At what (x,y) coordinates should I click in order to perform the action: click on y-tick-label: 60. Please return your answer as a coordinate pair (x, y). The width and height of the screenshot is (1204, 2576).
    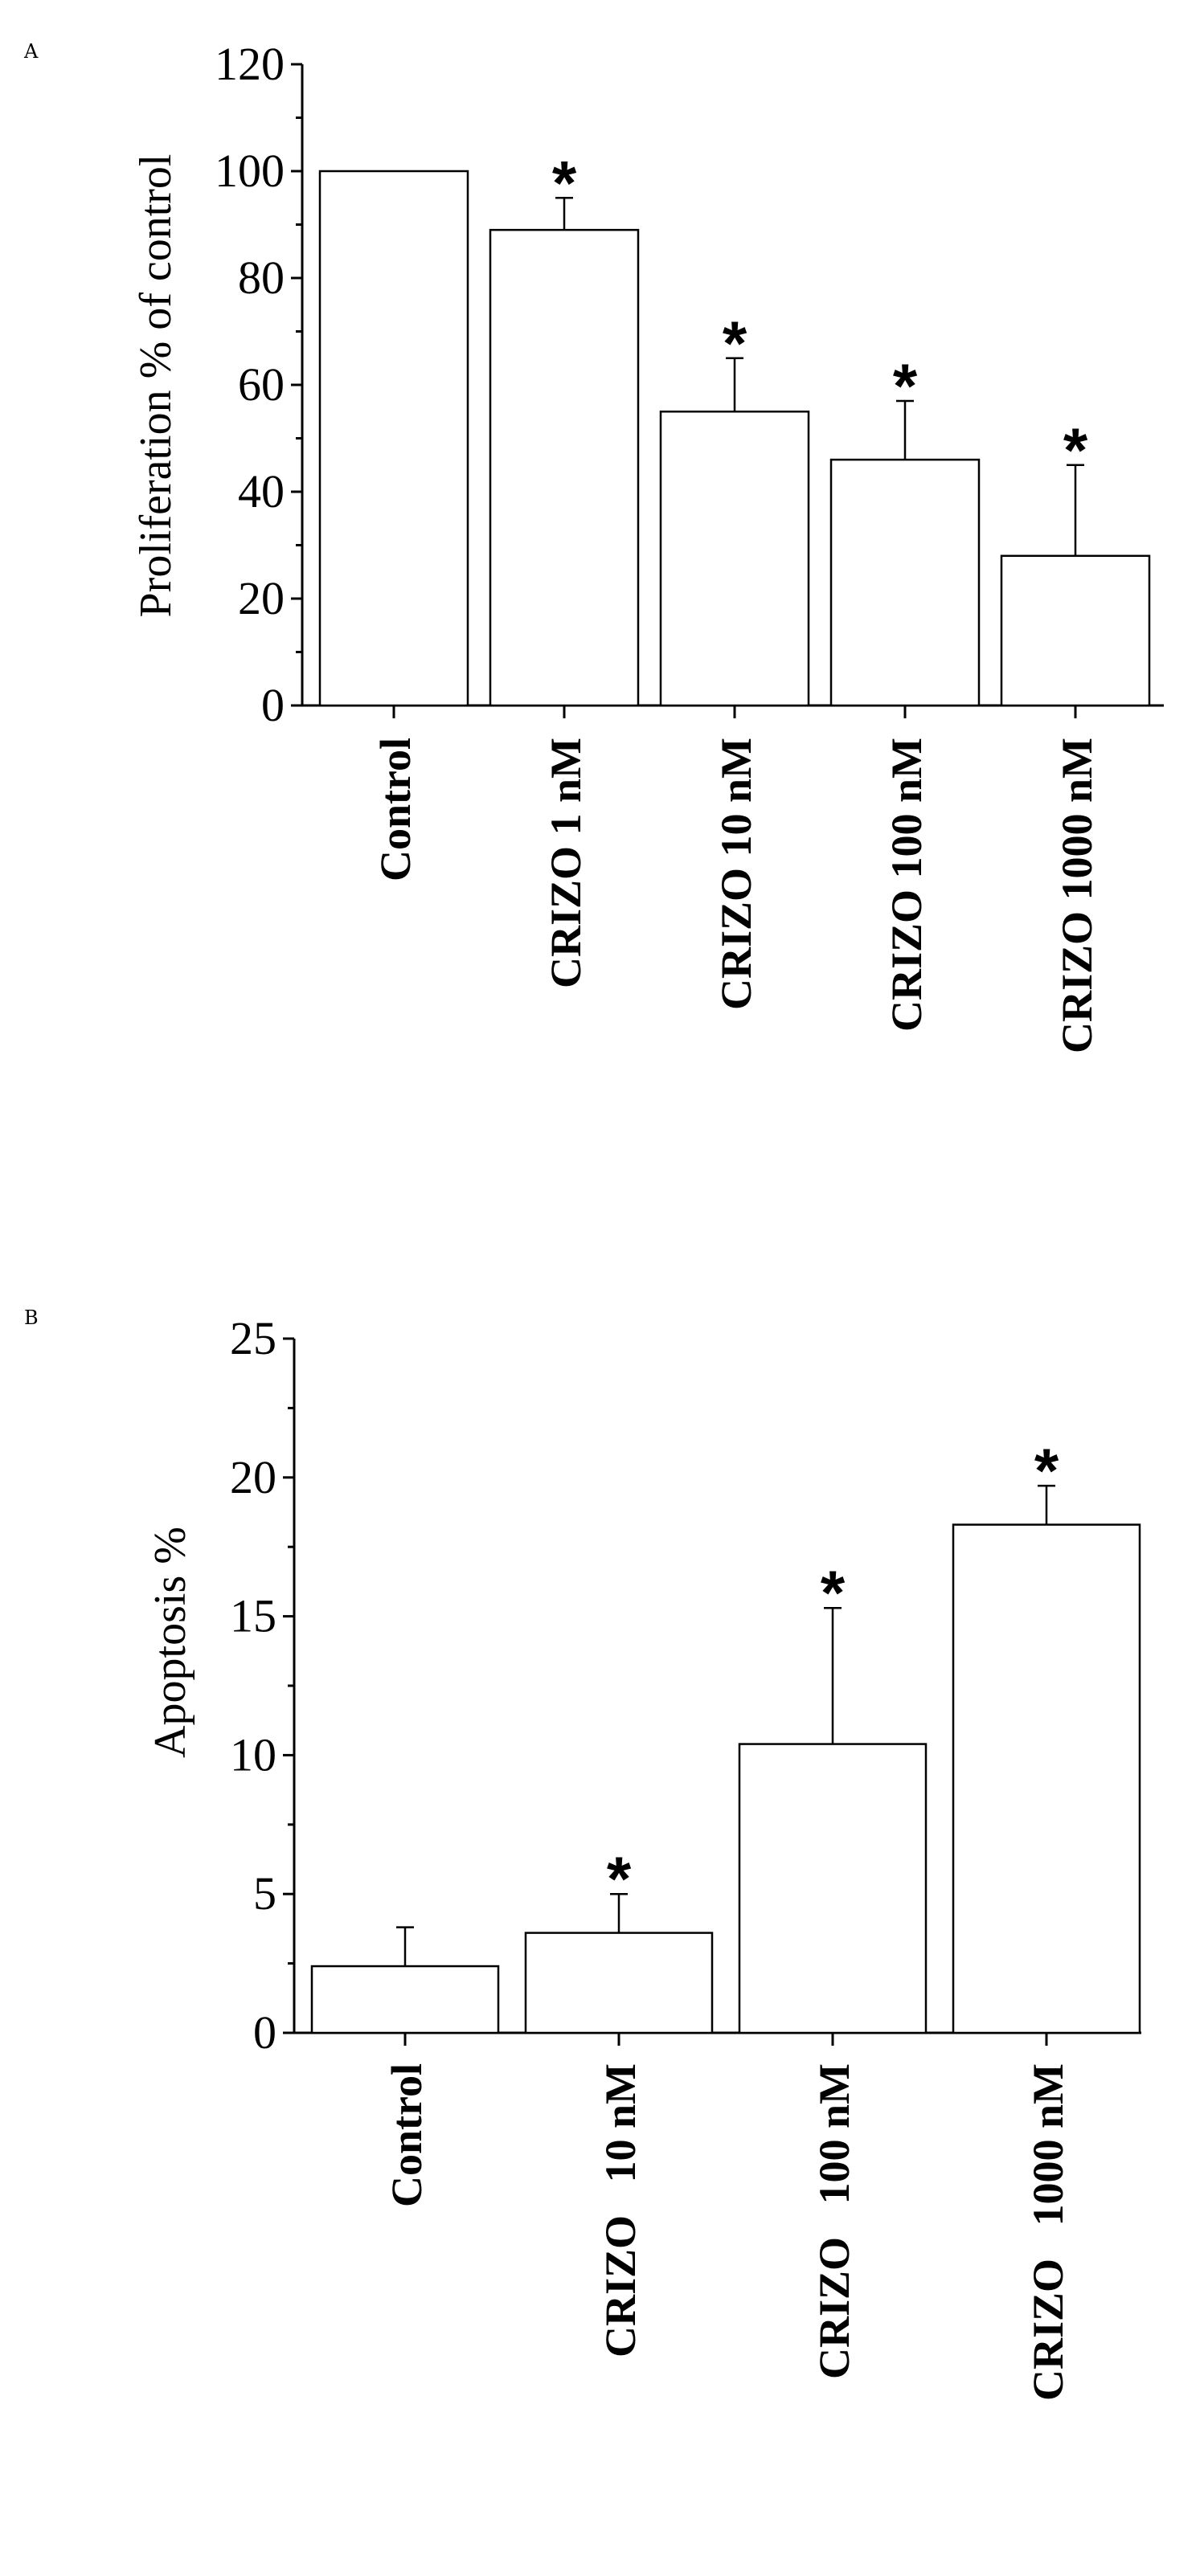
    Looking at the image, I should click on (261, 384).